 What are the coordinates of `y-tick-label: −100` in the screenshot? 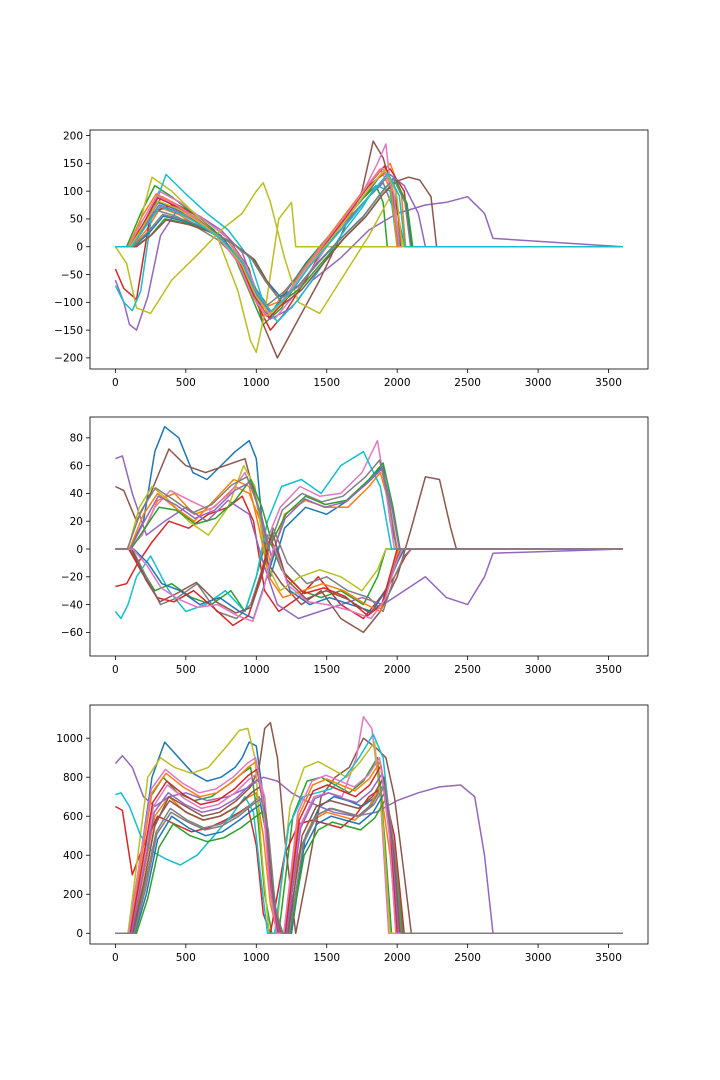 It's located at (68, 303).